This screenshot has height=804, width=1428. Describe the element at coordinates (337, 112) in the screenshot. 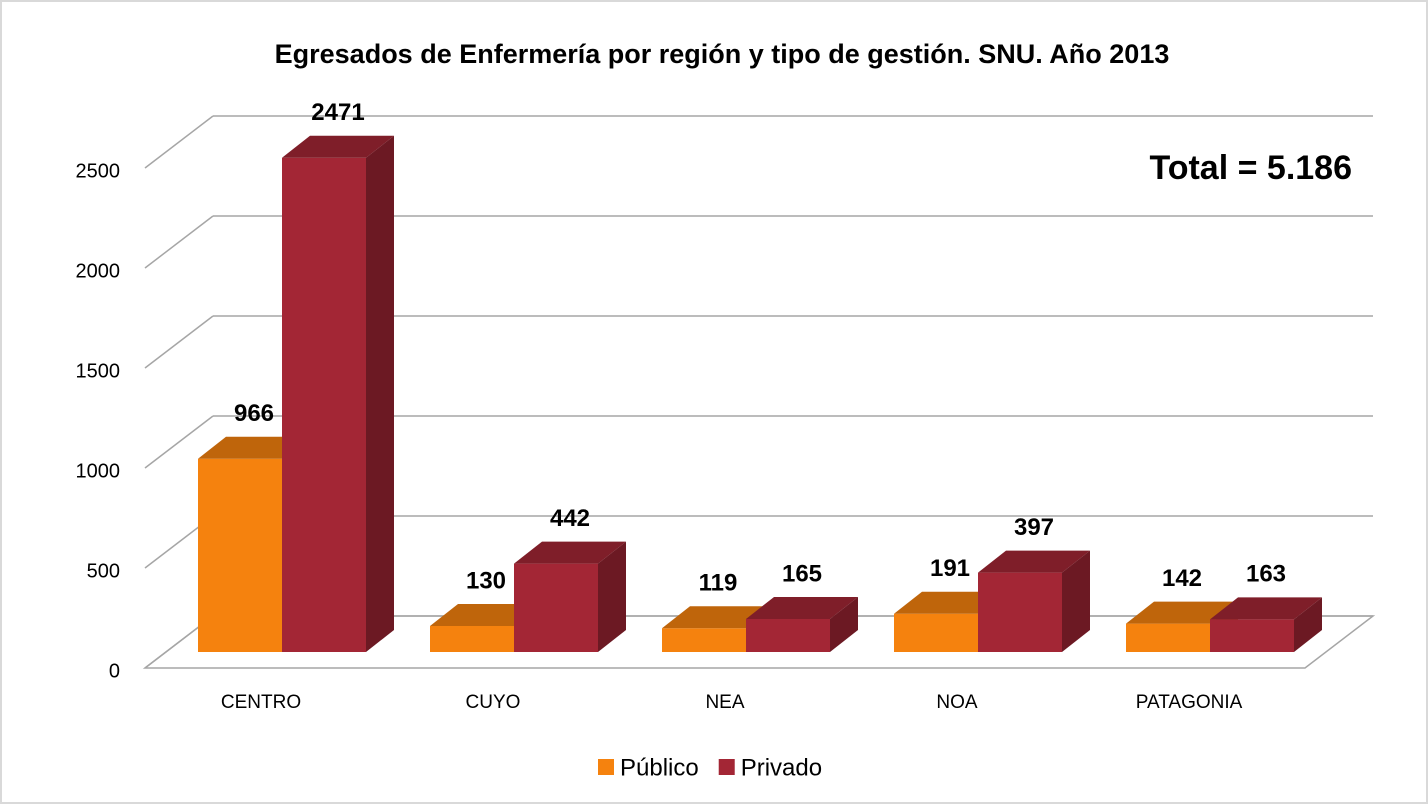

I see `data-label: 2471` at that location.